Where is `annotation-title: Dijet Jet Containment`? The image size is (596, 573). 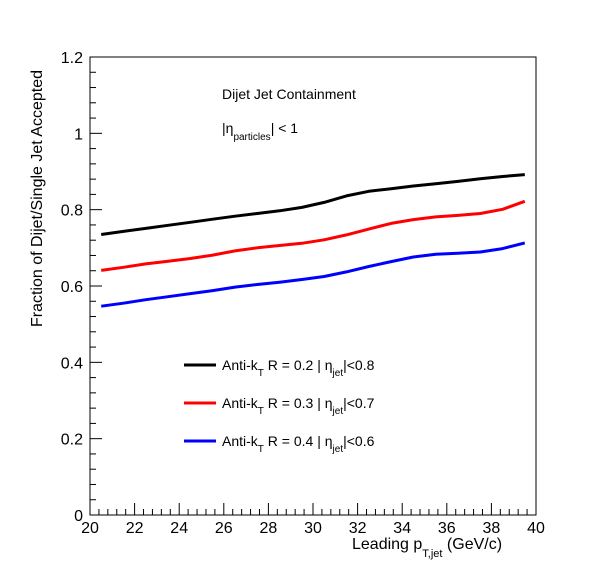
annotation-title: Dijet Jet Containment is located at coordinates (289, 94).